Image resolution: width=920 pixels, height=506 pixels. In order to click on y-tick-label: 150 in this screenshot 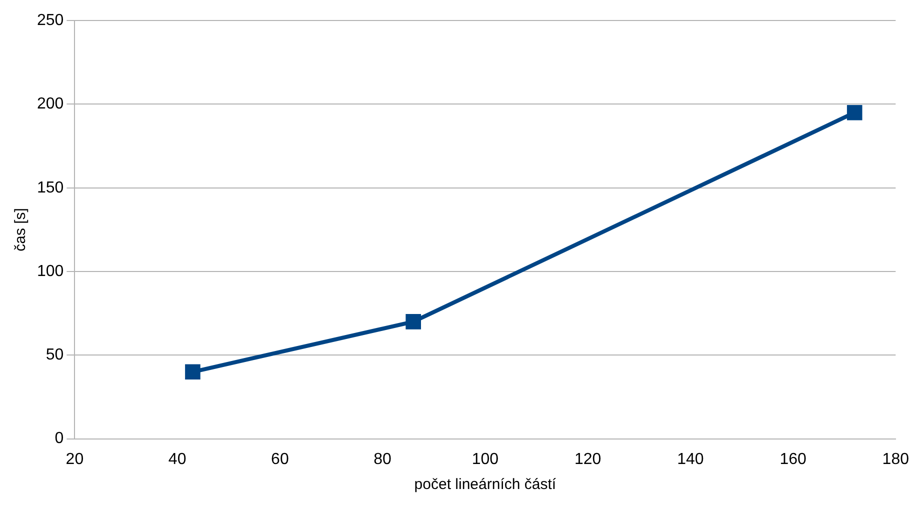, I will do `click(50, 187)`.